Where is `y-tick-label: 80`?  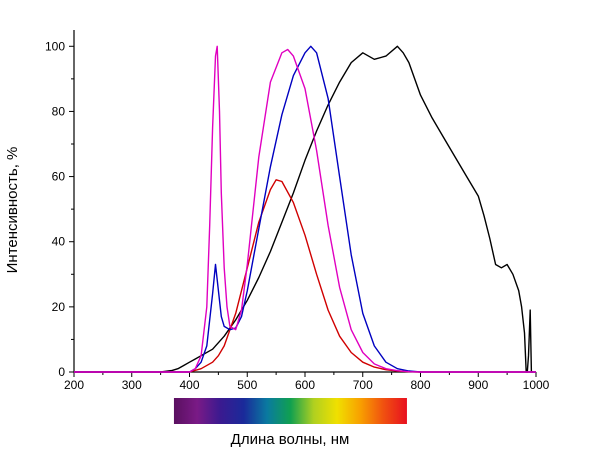
y-tick-label: 80 is located at coordinates (59, 111).